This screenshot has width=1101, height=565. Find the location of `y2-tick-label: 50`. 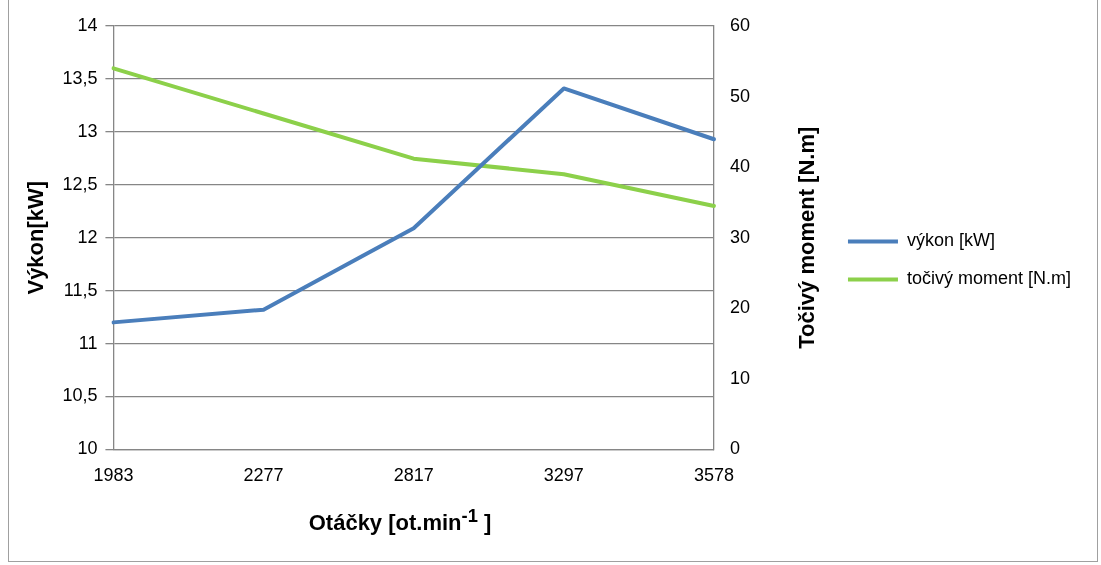

y2-tick-label: 50 is located at coordinates (739, 95).